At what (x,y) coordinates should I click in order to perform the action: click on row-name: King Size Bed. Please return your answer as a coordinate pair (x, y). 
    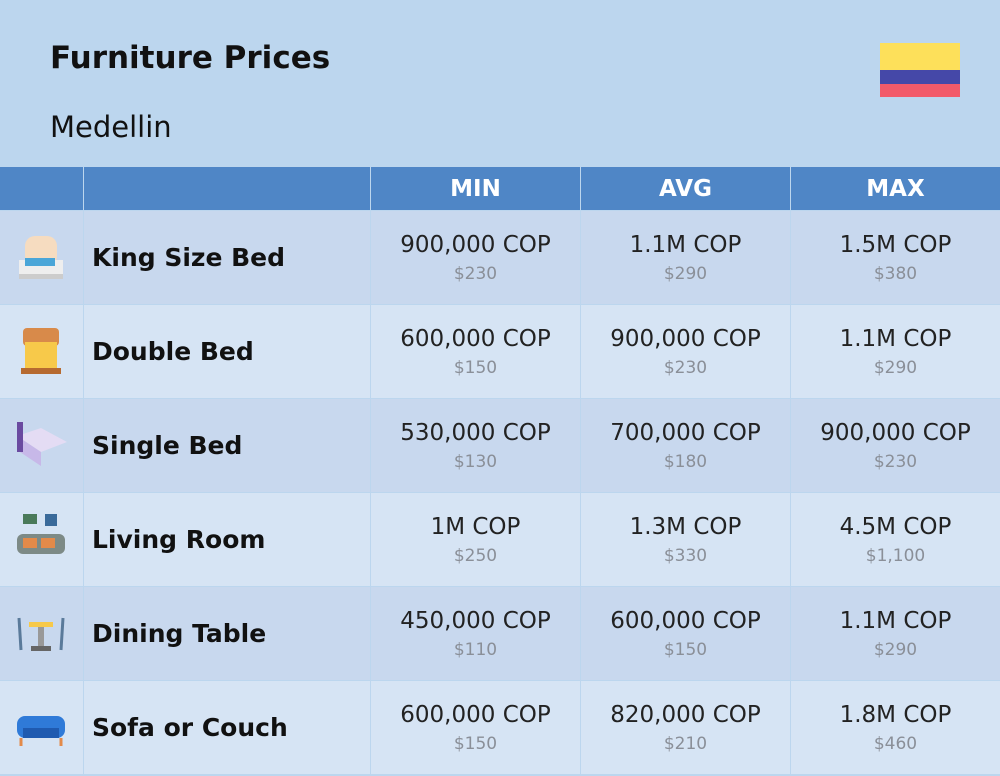
    Looking at the image, I should click on (227, 257).